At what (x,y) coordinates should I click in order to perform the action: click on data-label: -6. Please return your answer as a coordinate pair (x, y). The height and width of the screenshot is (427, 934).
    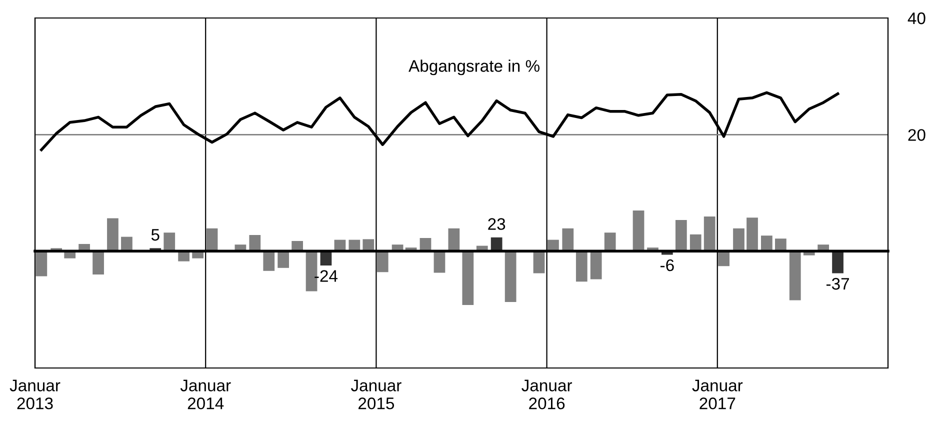
    Looking at the image, I should click on (667, 265).